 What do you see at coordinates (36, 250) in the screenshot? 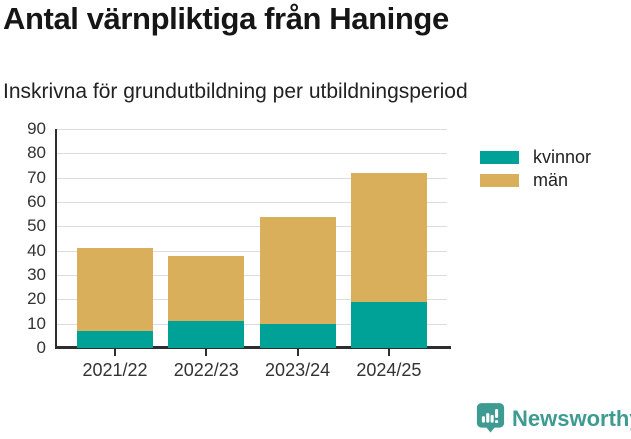
I see `y-tick-label-40: 40` at bounding box center [36, 250].